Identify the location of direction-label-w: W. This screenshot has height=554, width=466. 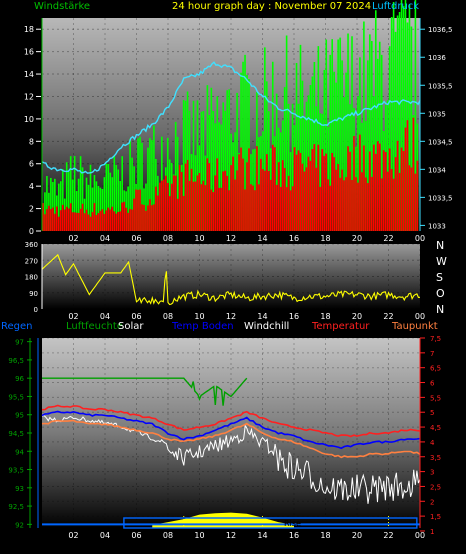
(441, 261).